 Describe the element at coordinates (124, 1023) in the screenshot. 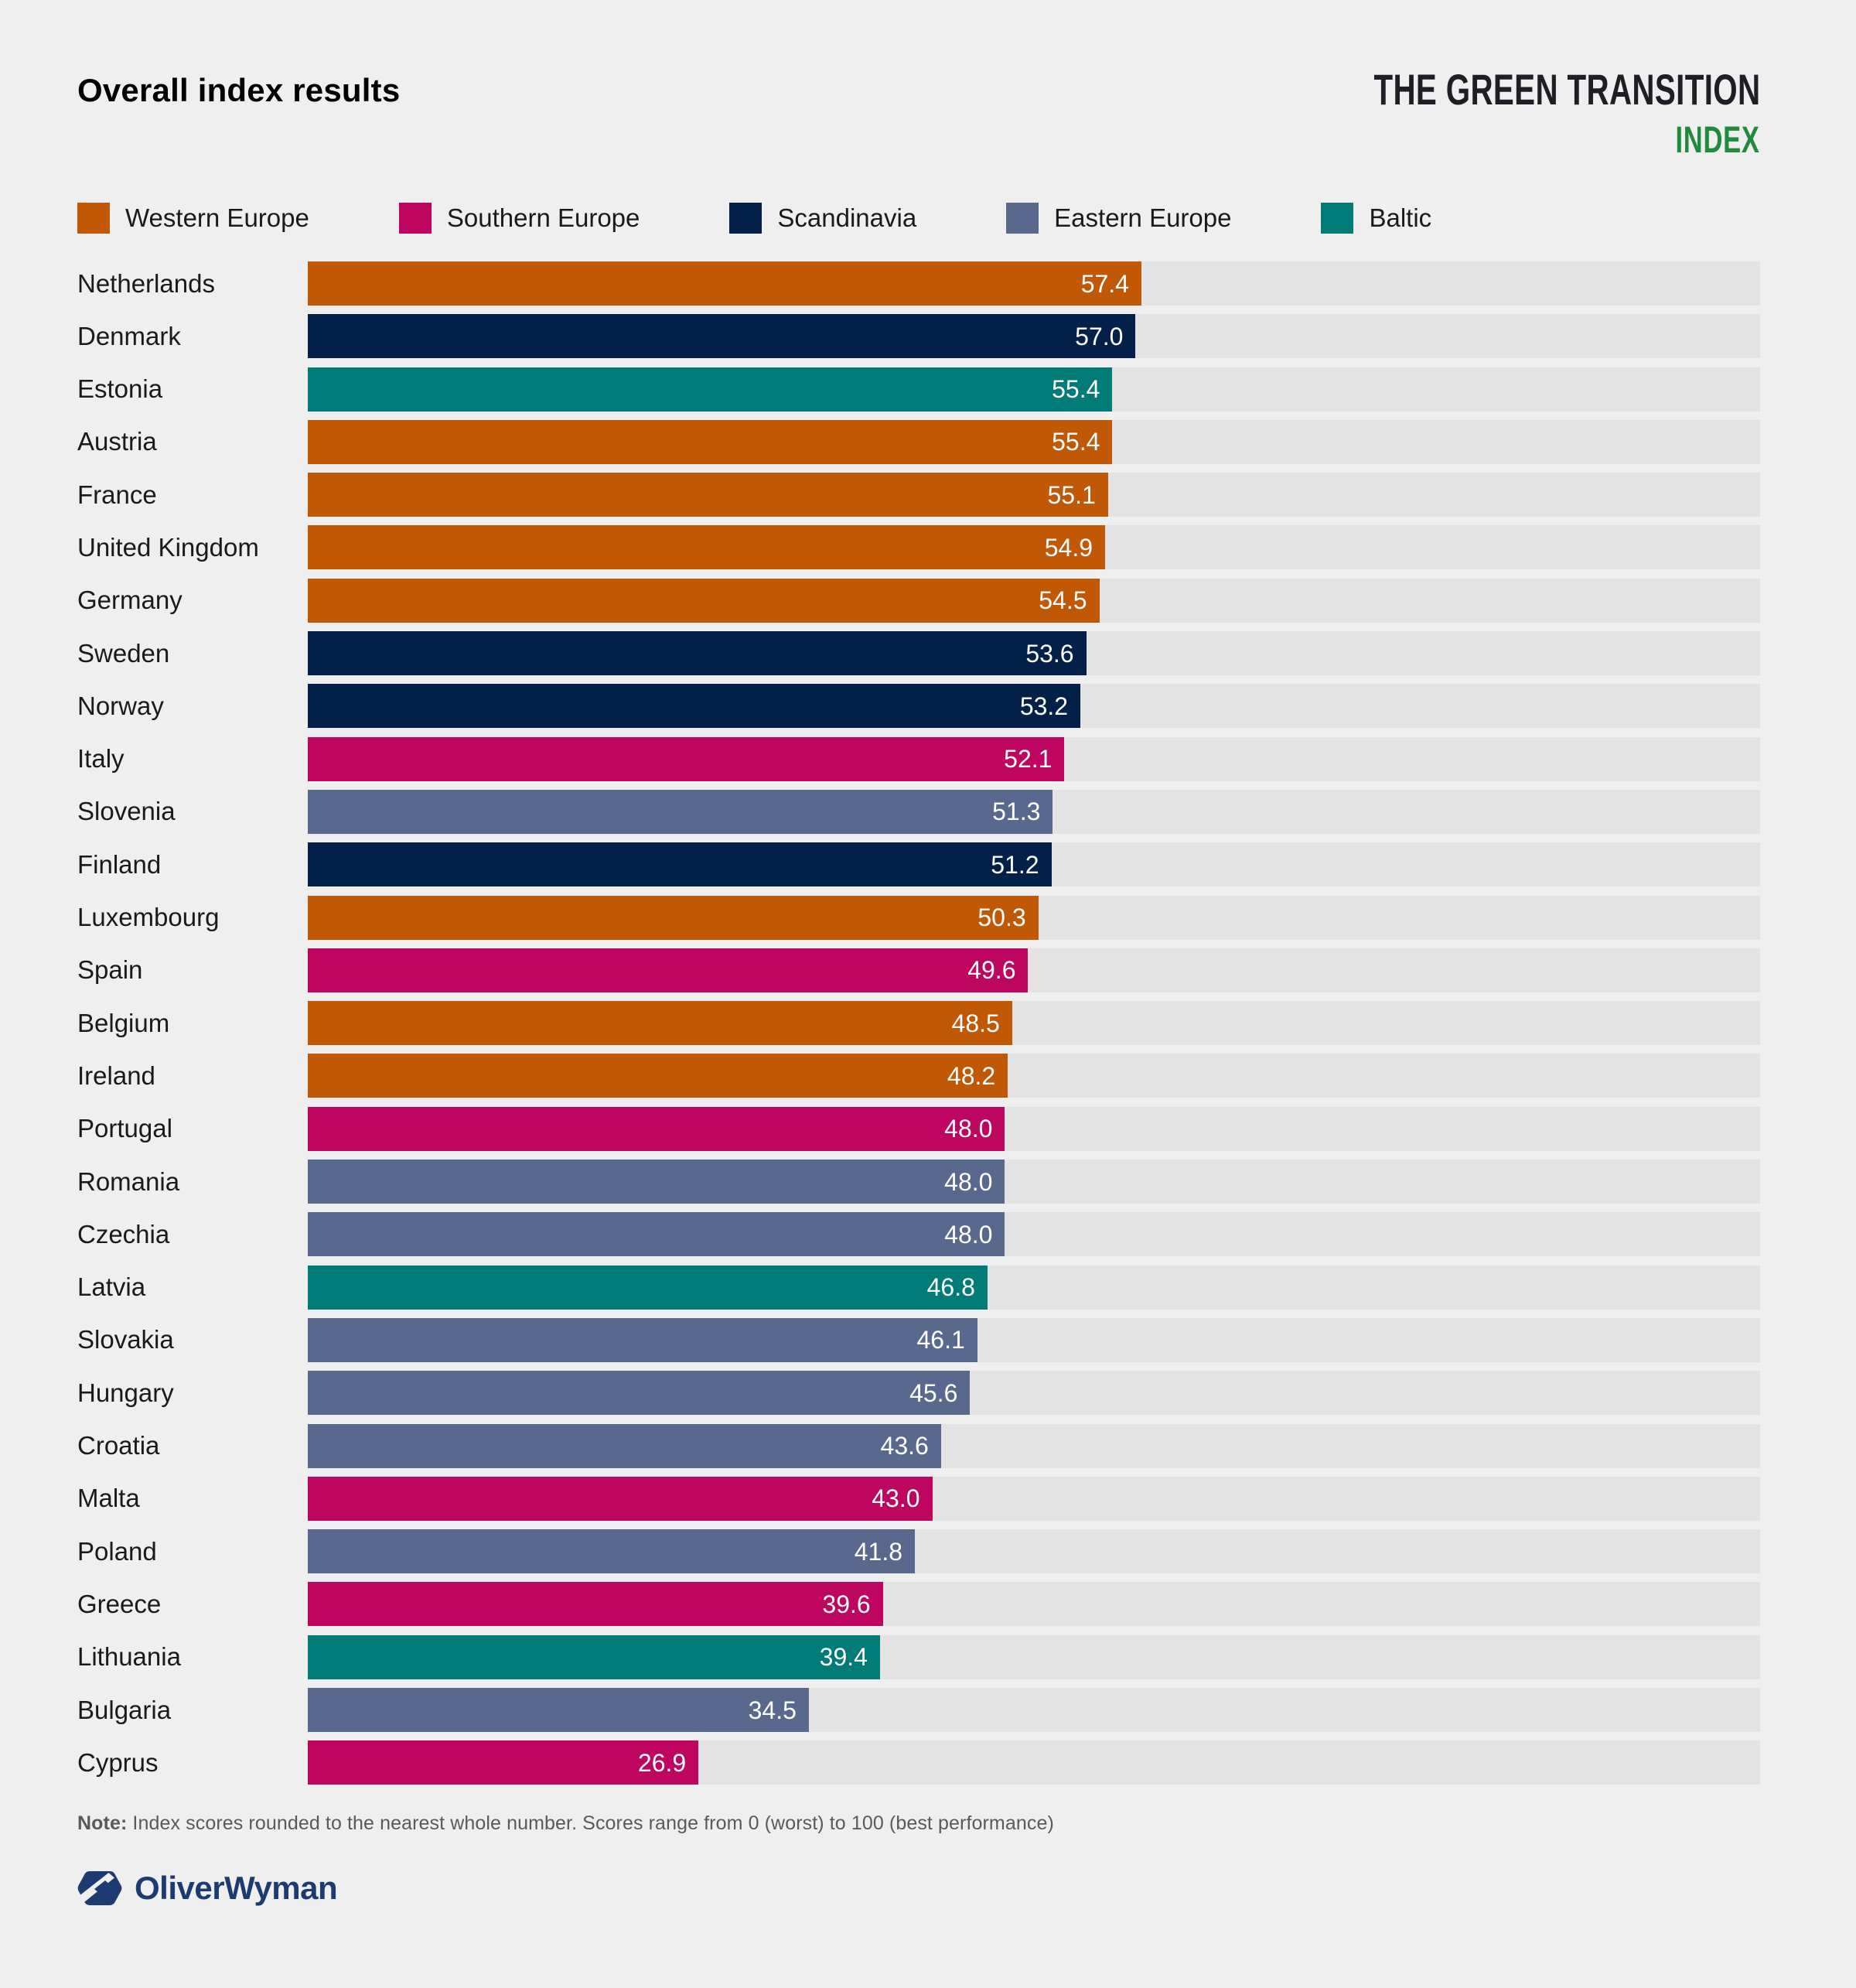

I see `country-label: Belgium` at that location.